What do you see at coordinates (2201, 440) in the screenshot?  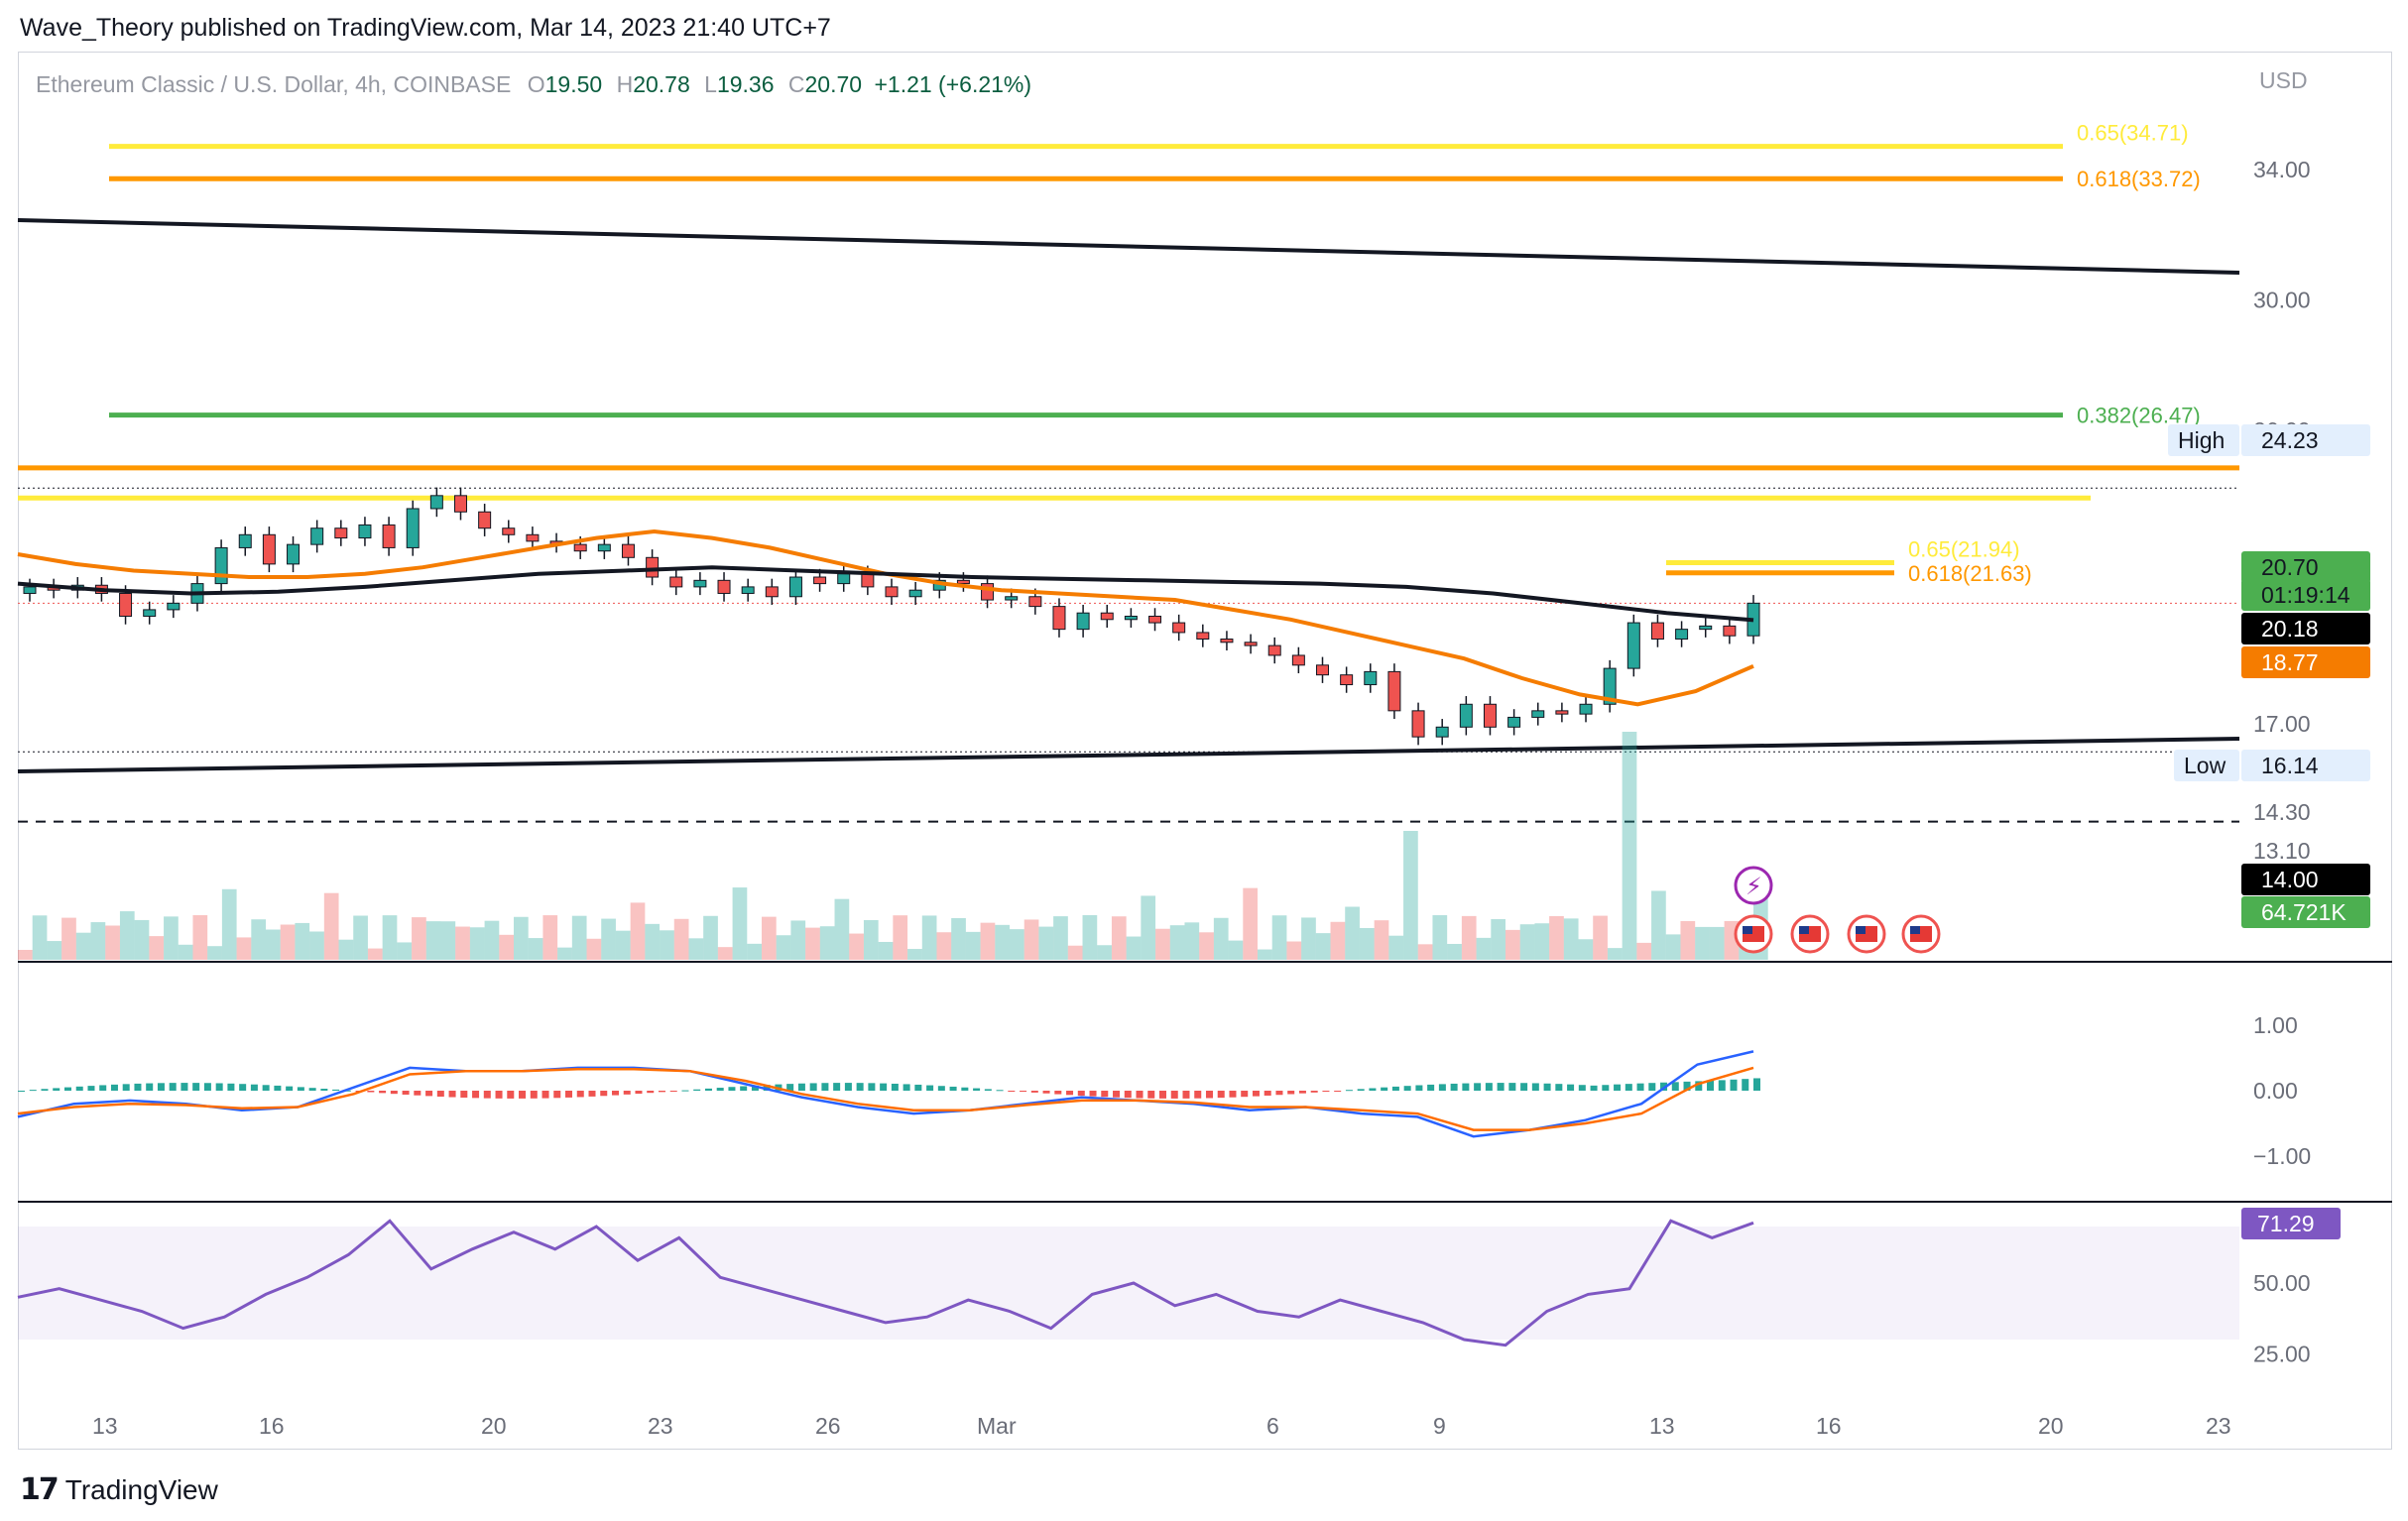 I see `high-tag-label: High` at bounding box center [2201, 440].